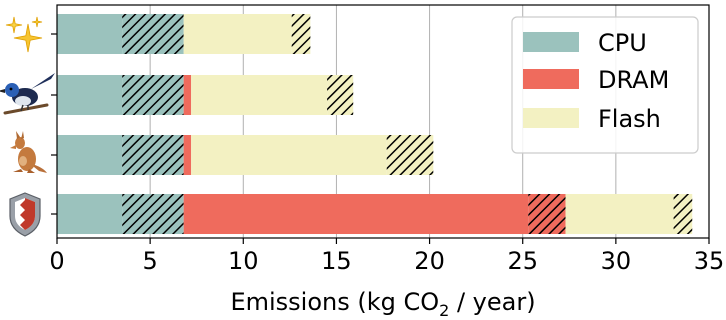 This screenshot has height=320, width=726. Describe the element at coordinates (709, 261) in the screenshot. I see `x-tick-label: 35` at that location.